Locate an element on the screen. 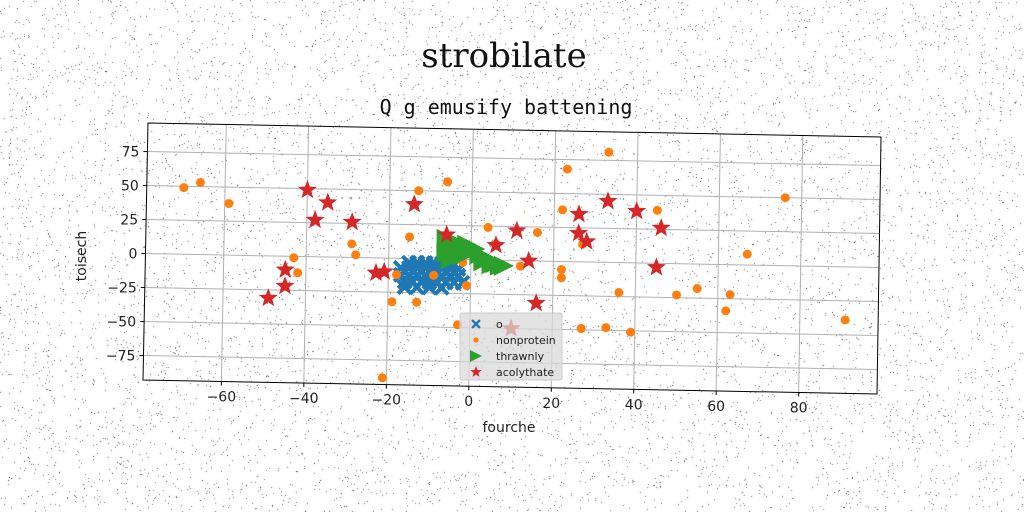 This screenshot has height=512, width=1024. legend-entry-thrawnly: thrawnly is located at coordinates (507, 356).